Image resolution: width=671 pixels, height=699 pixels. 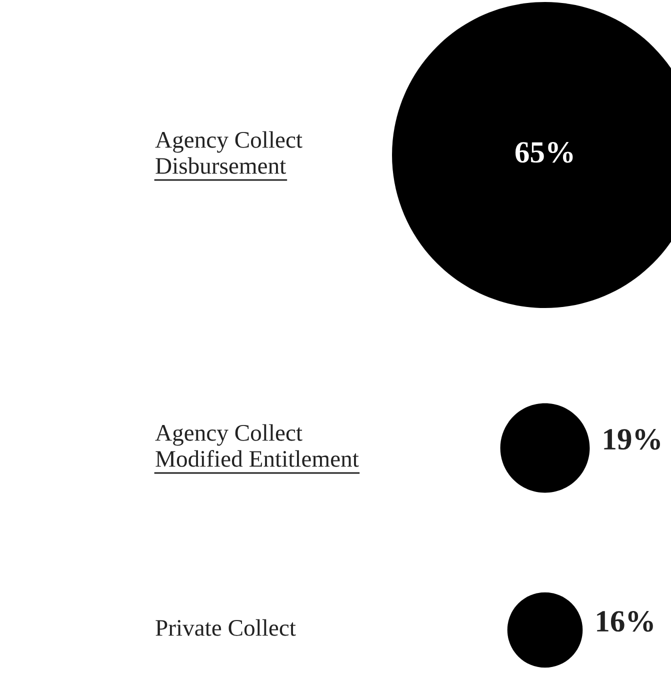 What do you see at coordinates (625, 621) in the screenshot?
I see `data-label: 16%` at bounding box center [625, 621].